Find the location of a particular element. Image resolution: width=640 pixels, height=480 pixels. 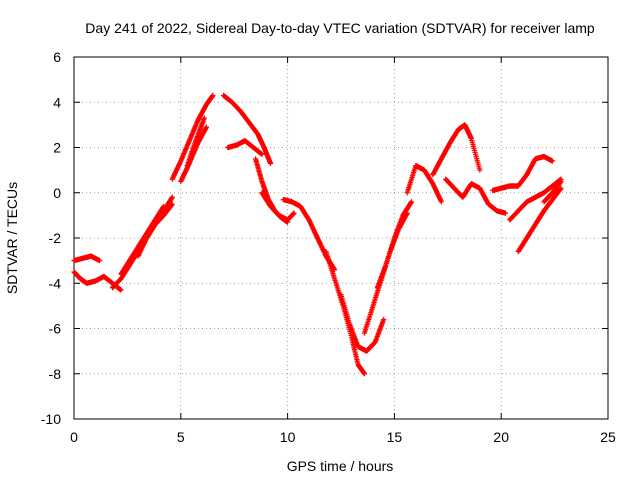

y-tick-label: 2 is located at coordinates (57, 148).